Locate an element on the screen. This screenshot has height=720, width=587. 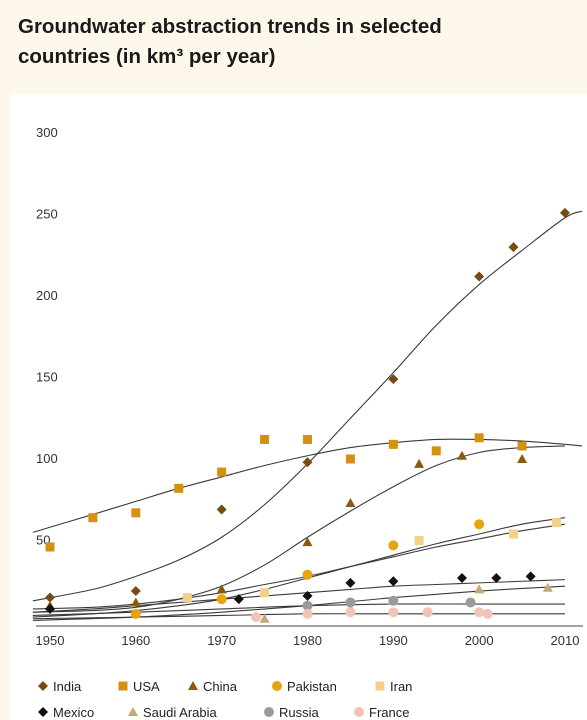
legend-item-iran: Iran is located at coordinates (393, 686).